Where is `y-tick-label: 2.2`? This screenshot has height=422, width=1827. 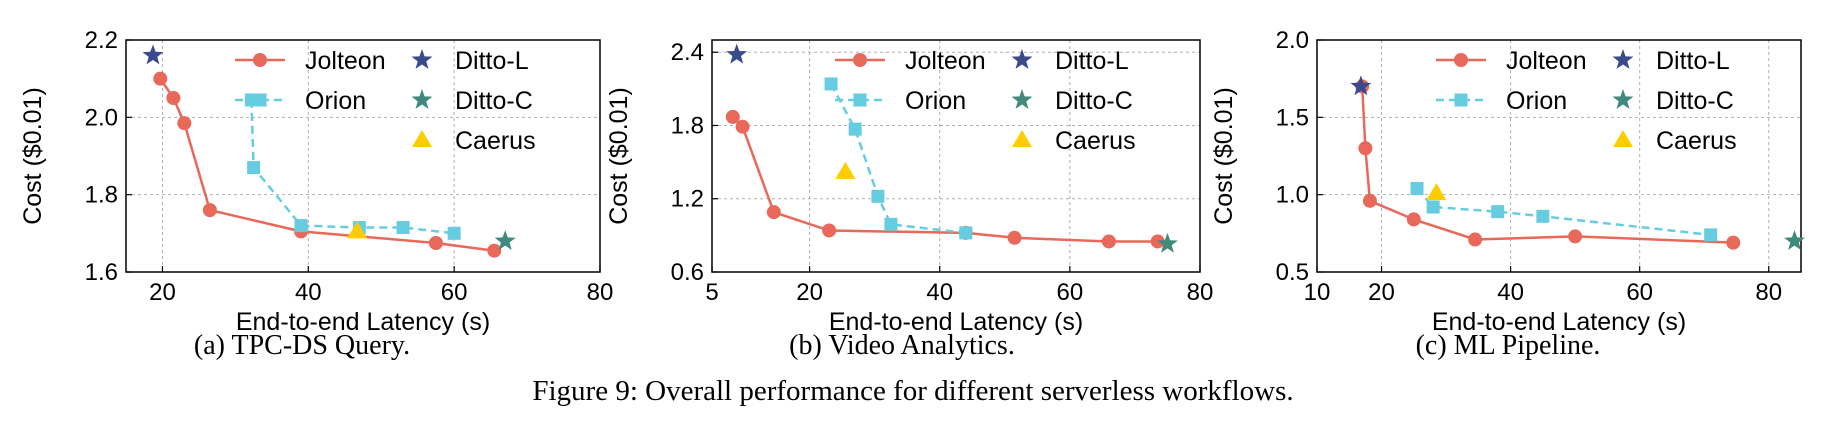 y-tick-label: 2.2 is located at coordinates (101, 40).